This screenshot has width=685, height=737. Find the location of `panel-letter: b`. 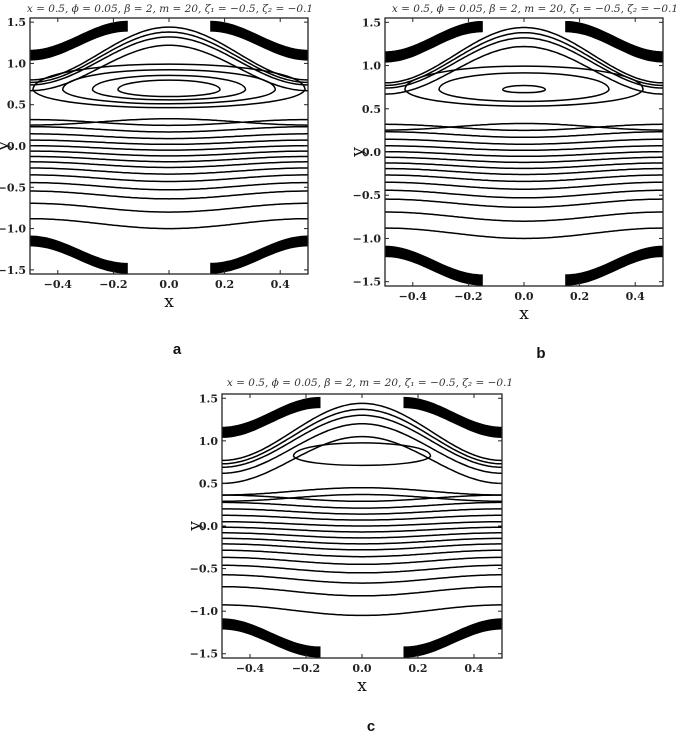

panel-letter: b is located at coordinates (540, 353).